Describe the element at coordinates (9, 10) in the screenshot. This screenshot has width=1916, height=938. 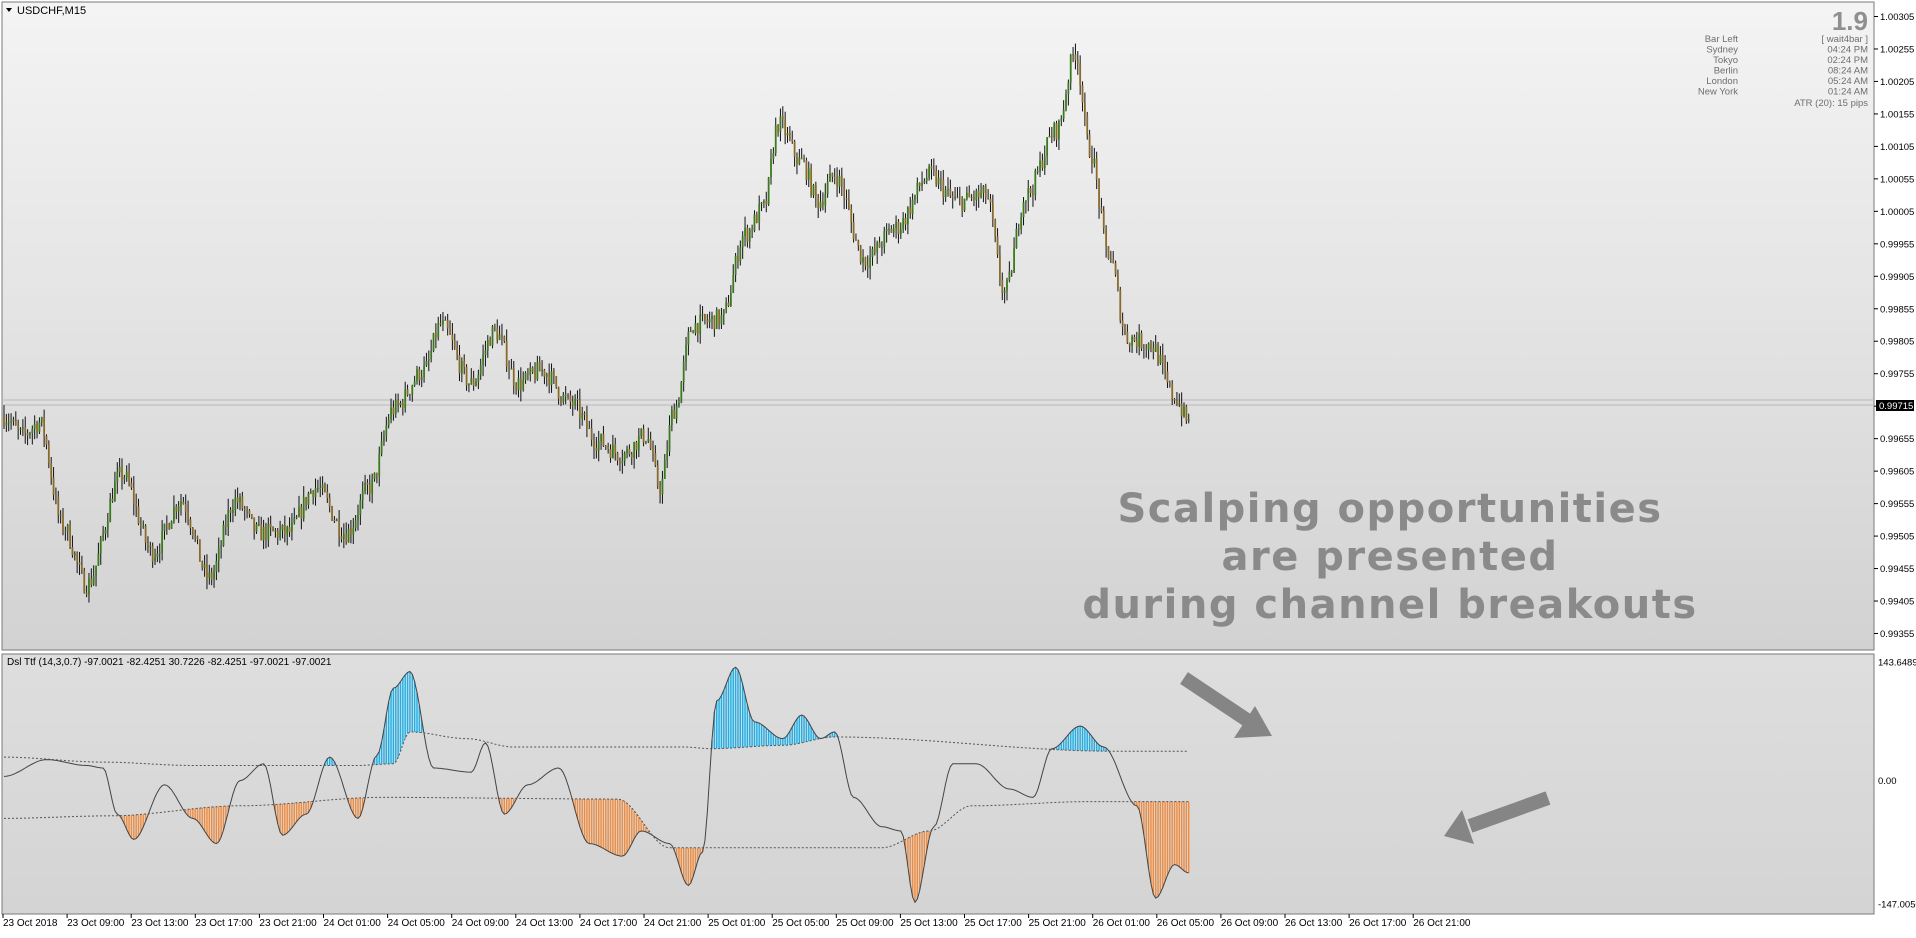
I see `collapse-triangle-icon` at that location.